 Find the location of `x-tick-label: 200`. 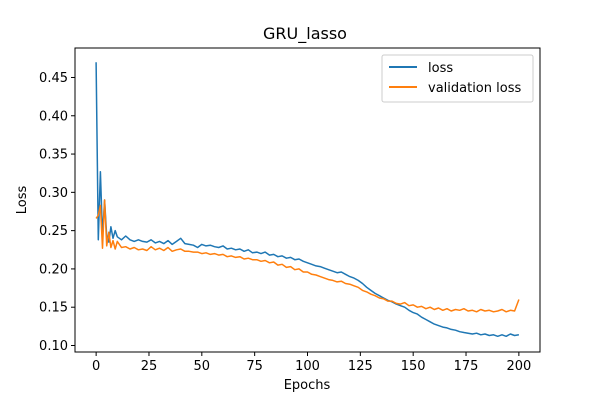

x-tick-label: 200 is located at coordinates (518, 366).